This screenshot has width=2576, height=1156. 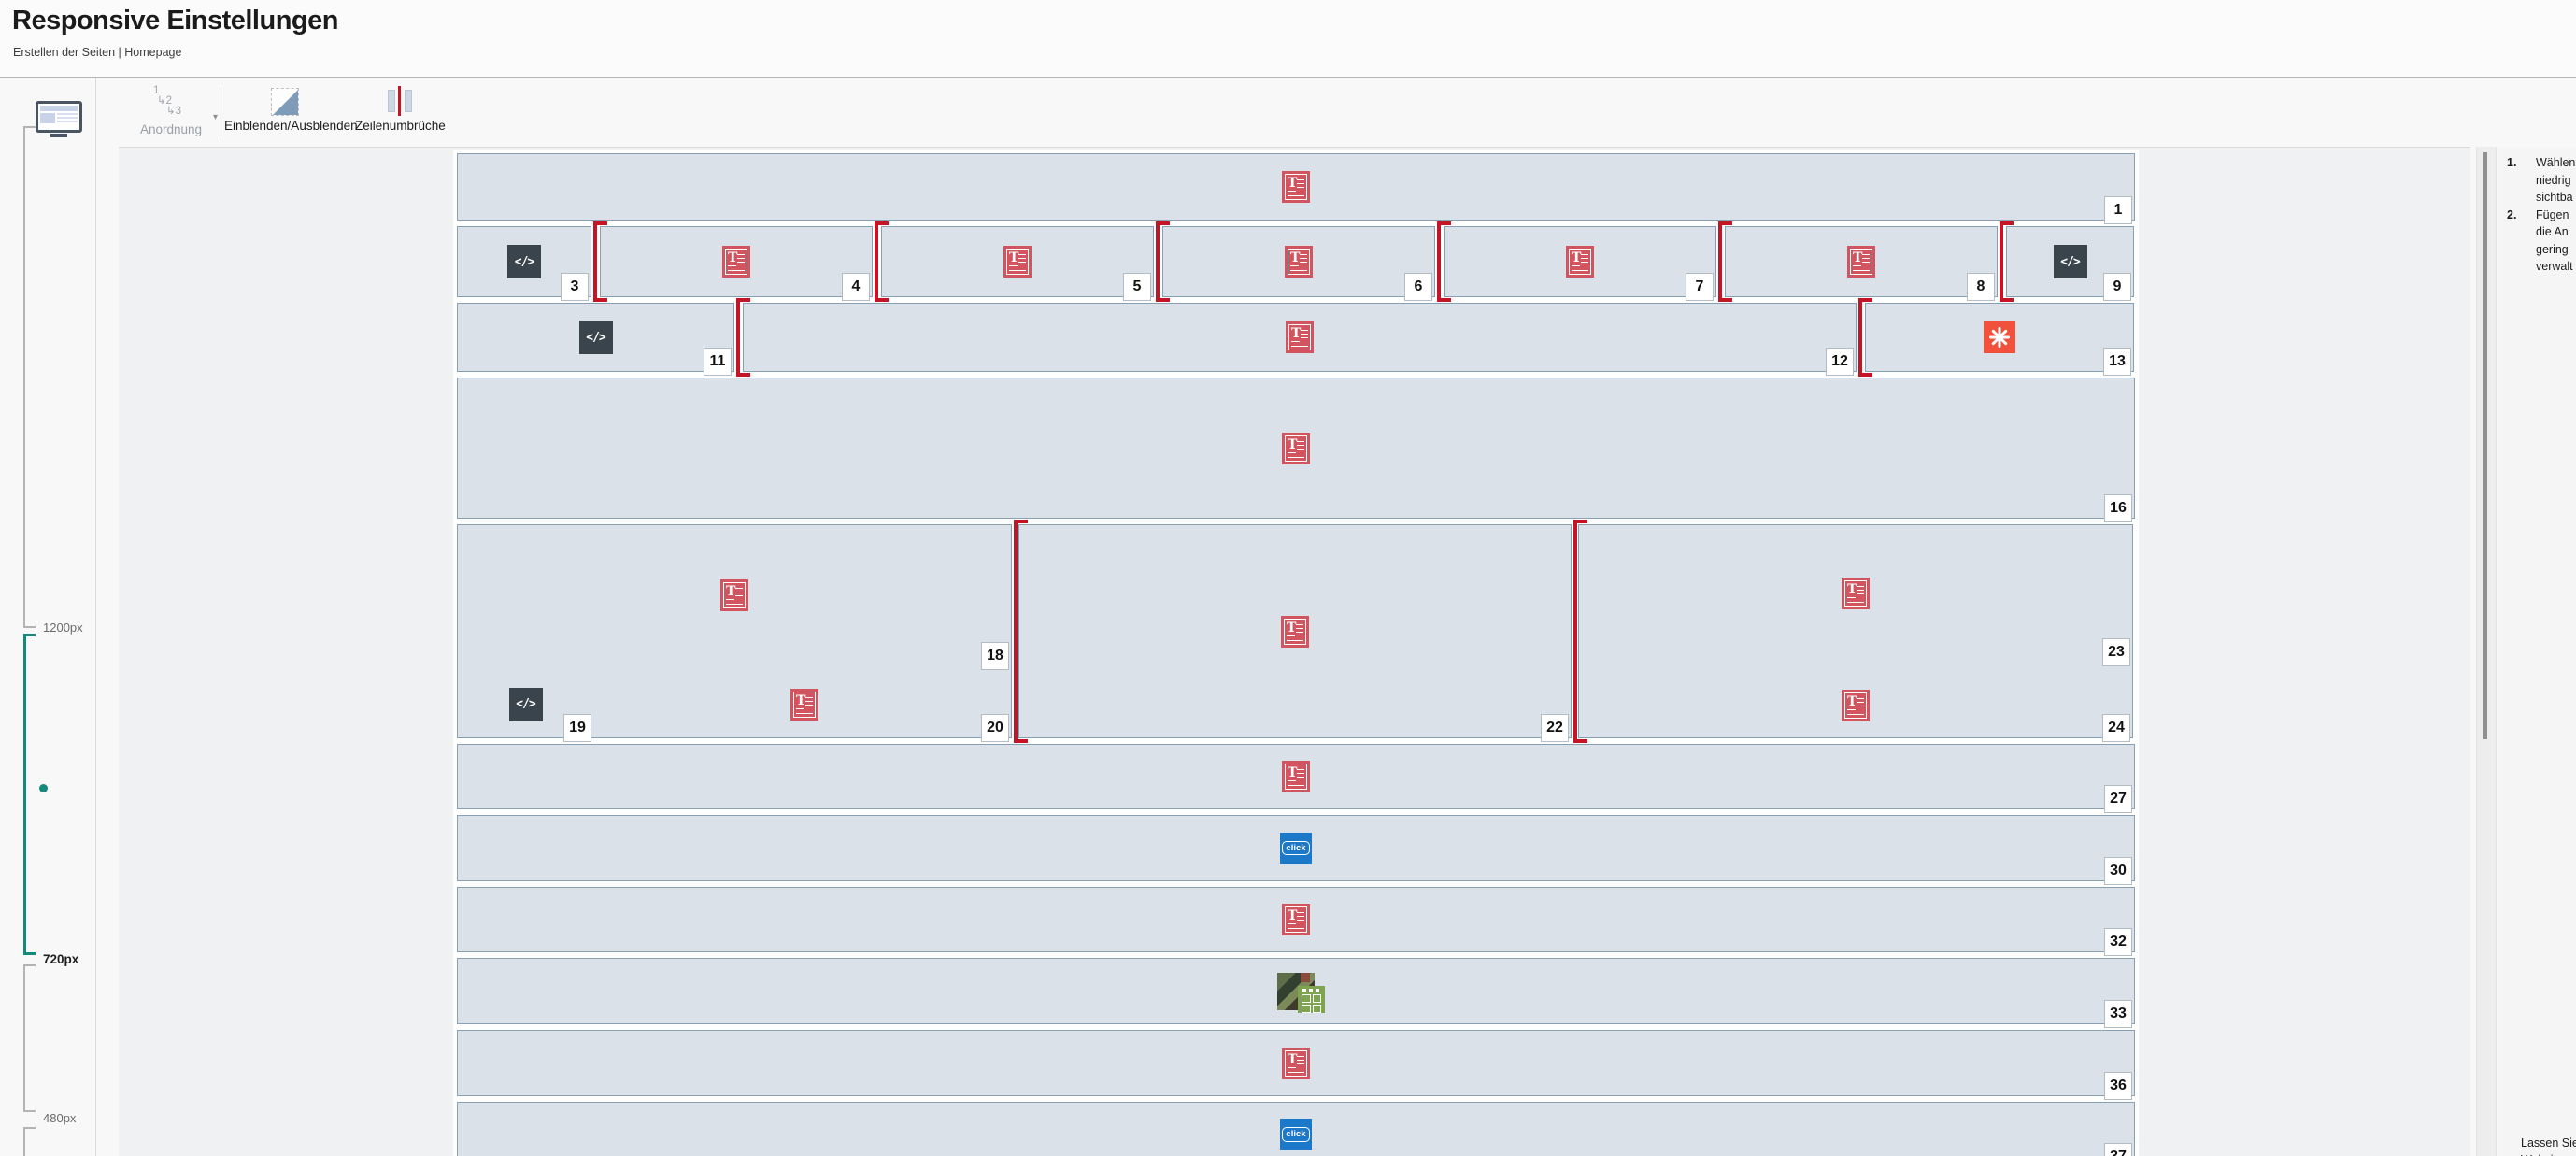 What do you see at coordinates (30, 1038) in the screenshot?
I see `ruler-range-tablet` at bounding box center [30, 1038].